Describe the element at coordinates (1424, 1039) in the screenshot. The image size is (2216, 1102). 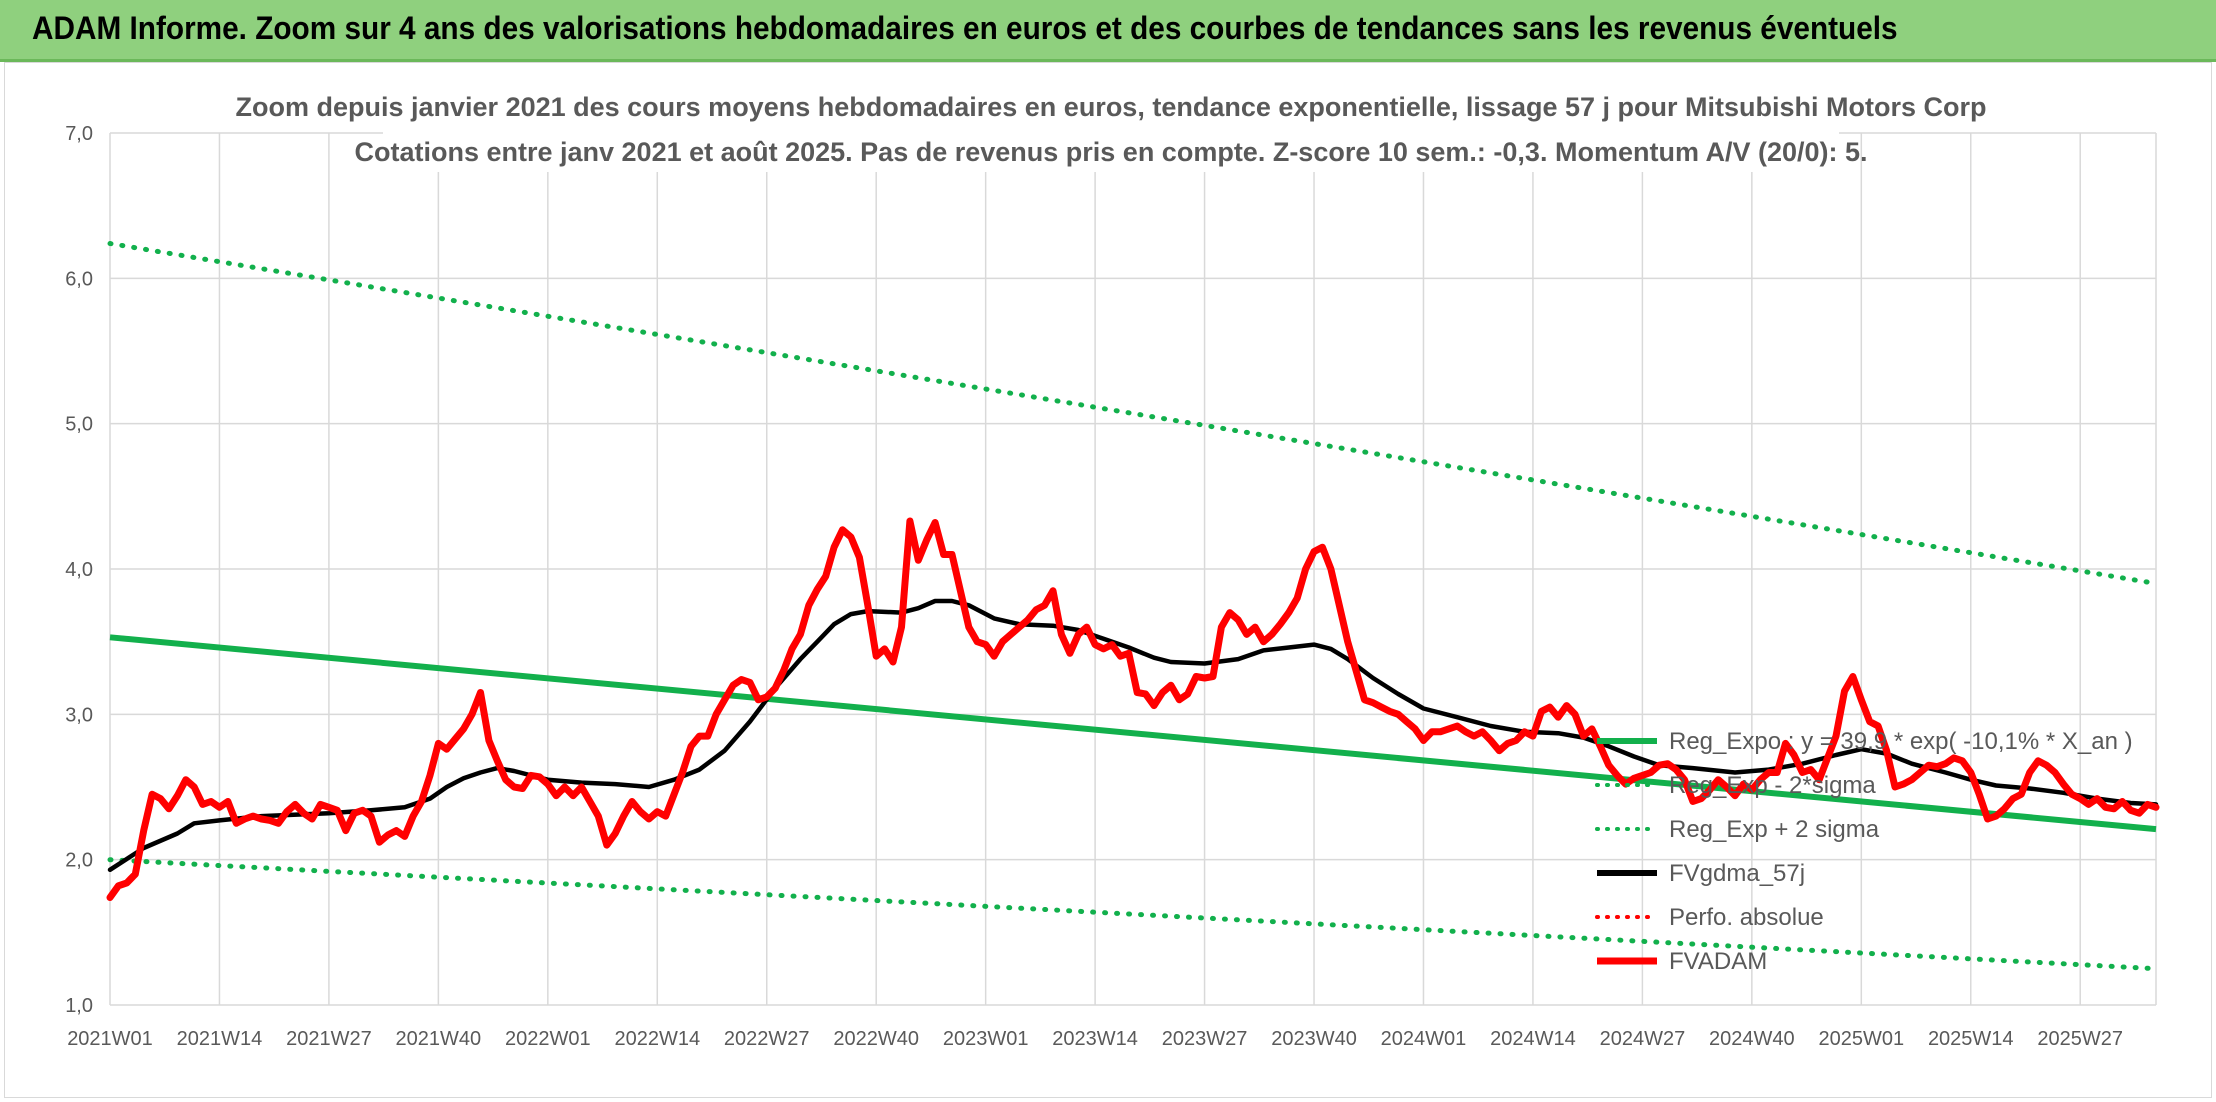
I see `x-tick-label: 2024W01` at that location.